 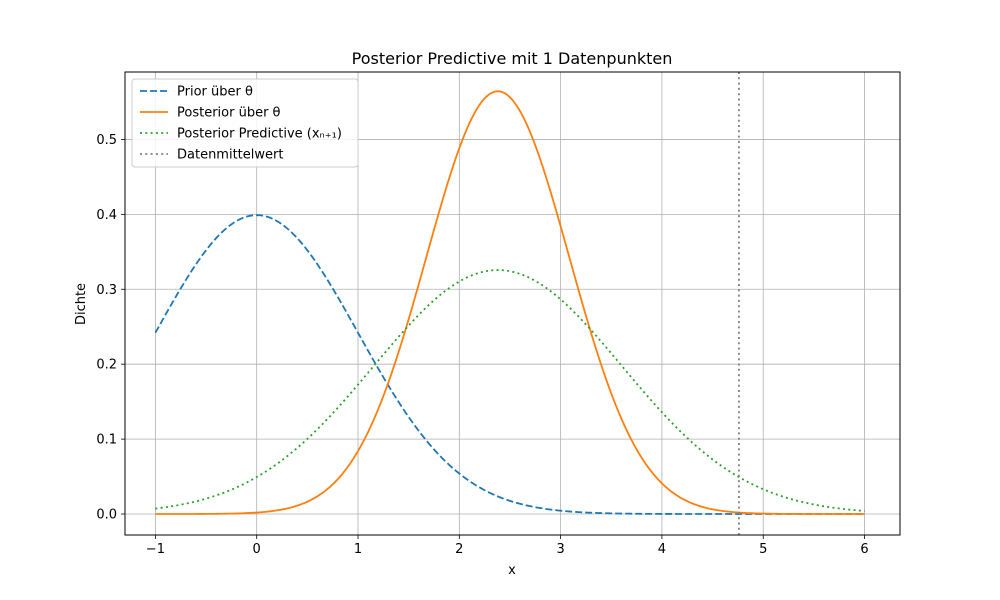 What do you see at coordinates (864, 549) in the screenshot?
I see `x-tick-label: 6` at bounding box center [864, 549].